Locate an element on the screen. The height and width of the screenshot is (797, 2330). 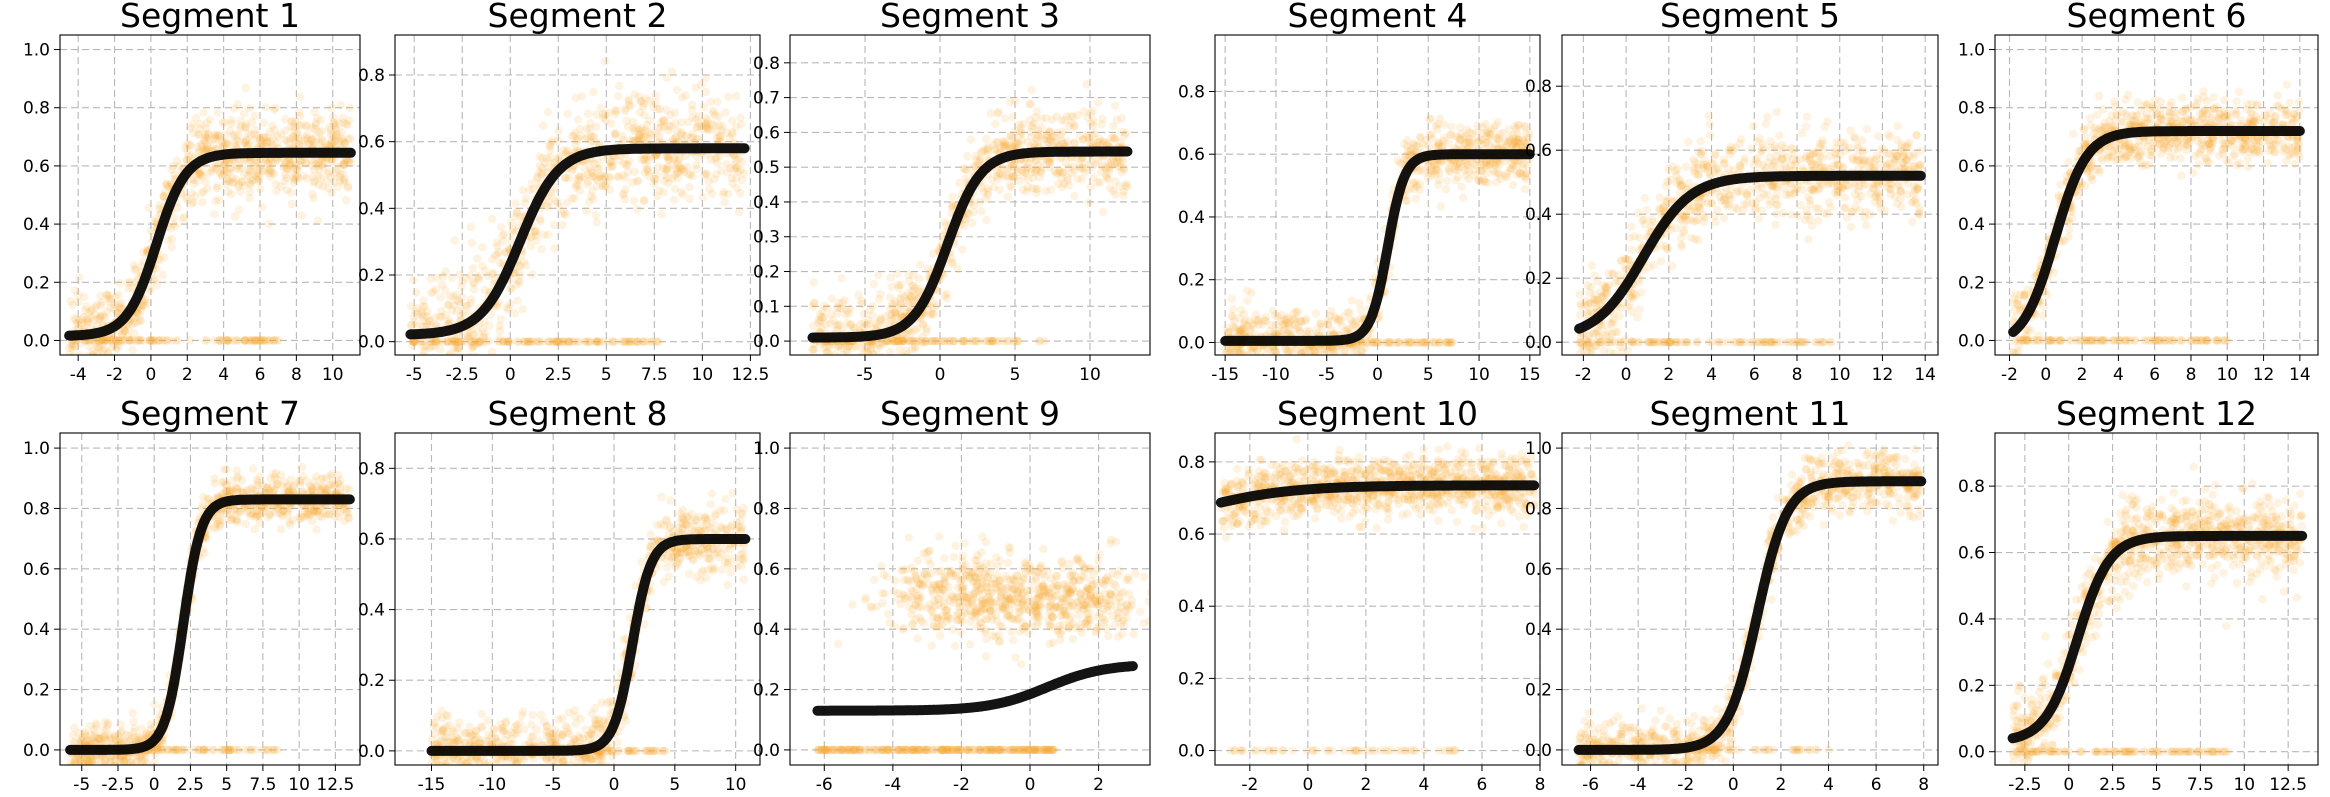
plot-area is located at coordinates (577, 206).